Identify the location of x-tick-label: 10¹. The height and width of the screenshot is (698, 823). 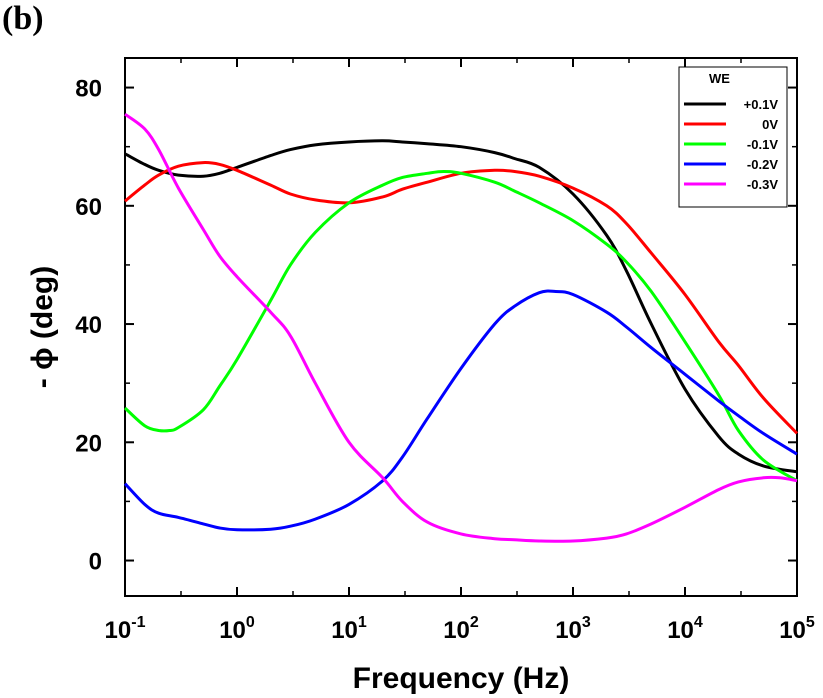
(349, 629).